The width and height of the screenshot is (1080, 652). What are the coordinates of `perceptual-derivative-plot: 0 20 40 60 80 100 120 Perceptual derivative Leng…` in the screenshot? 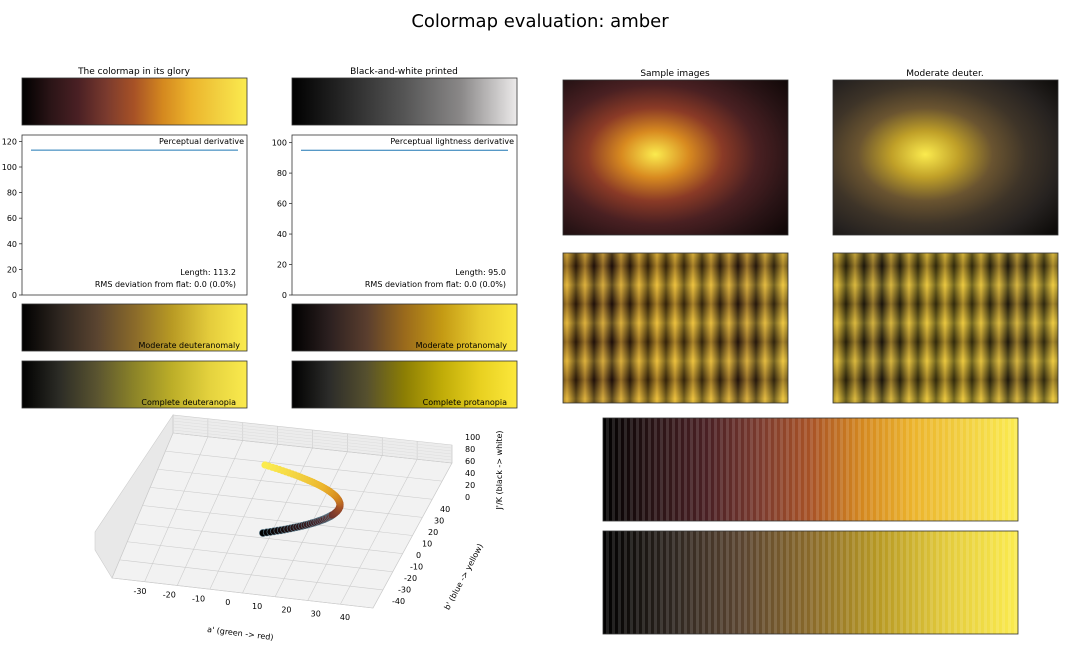 It's located at (125, 217).